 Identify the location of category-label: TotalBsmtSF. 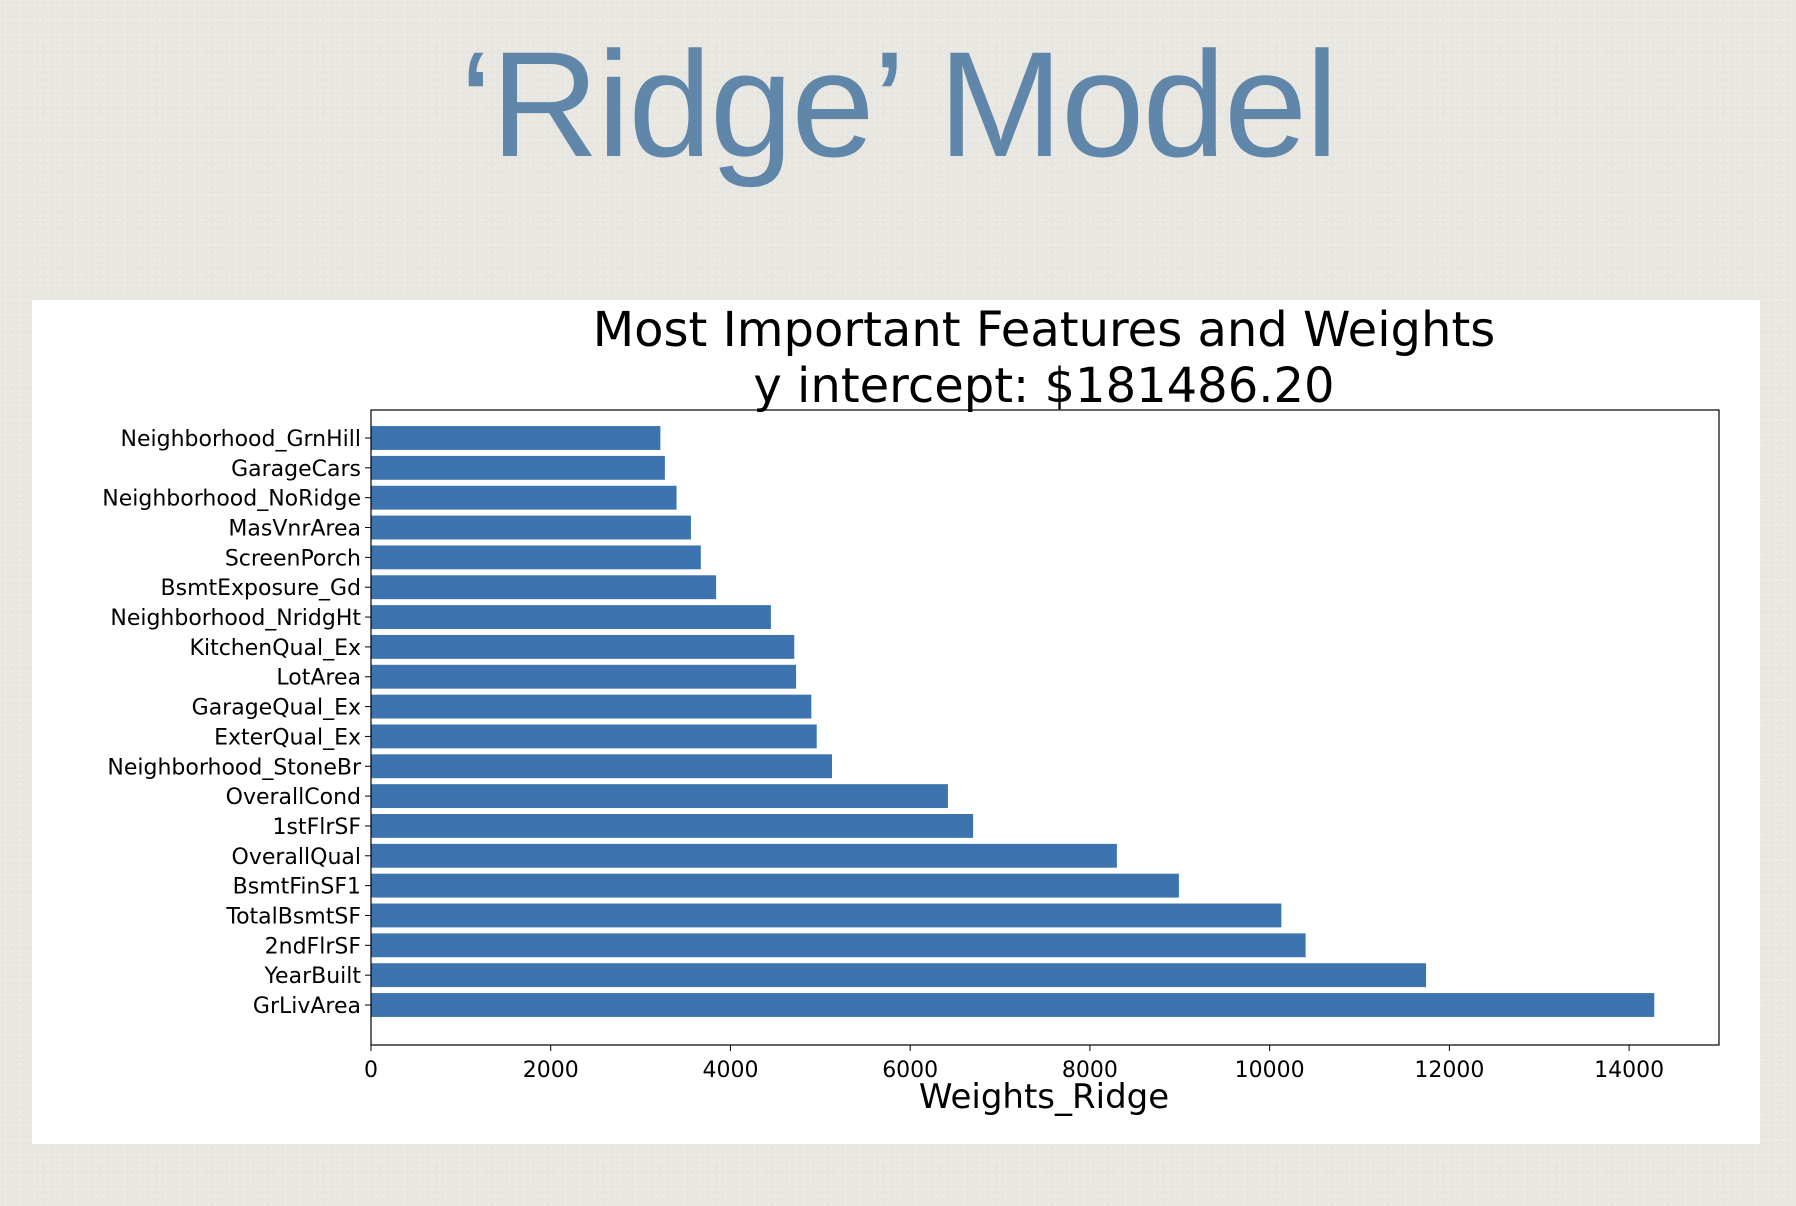
(293, 916).